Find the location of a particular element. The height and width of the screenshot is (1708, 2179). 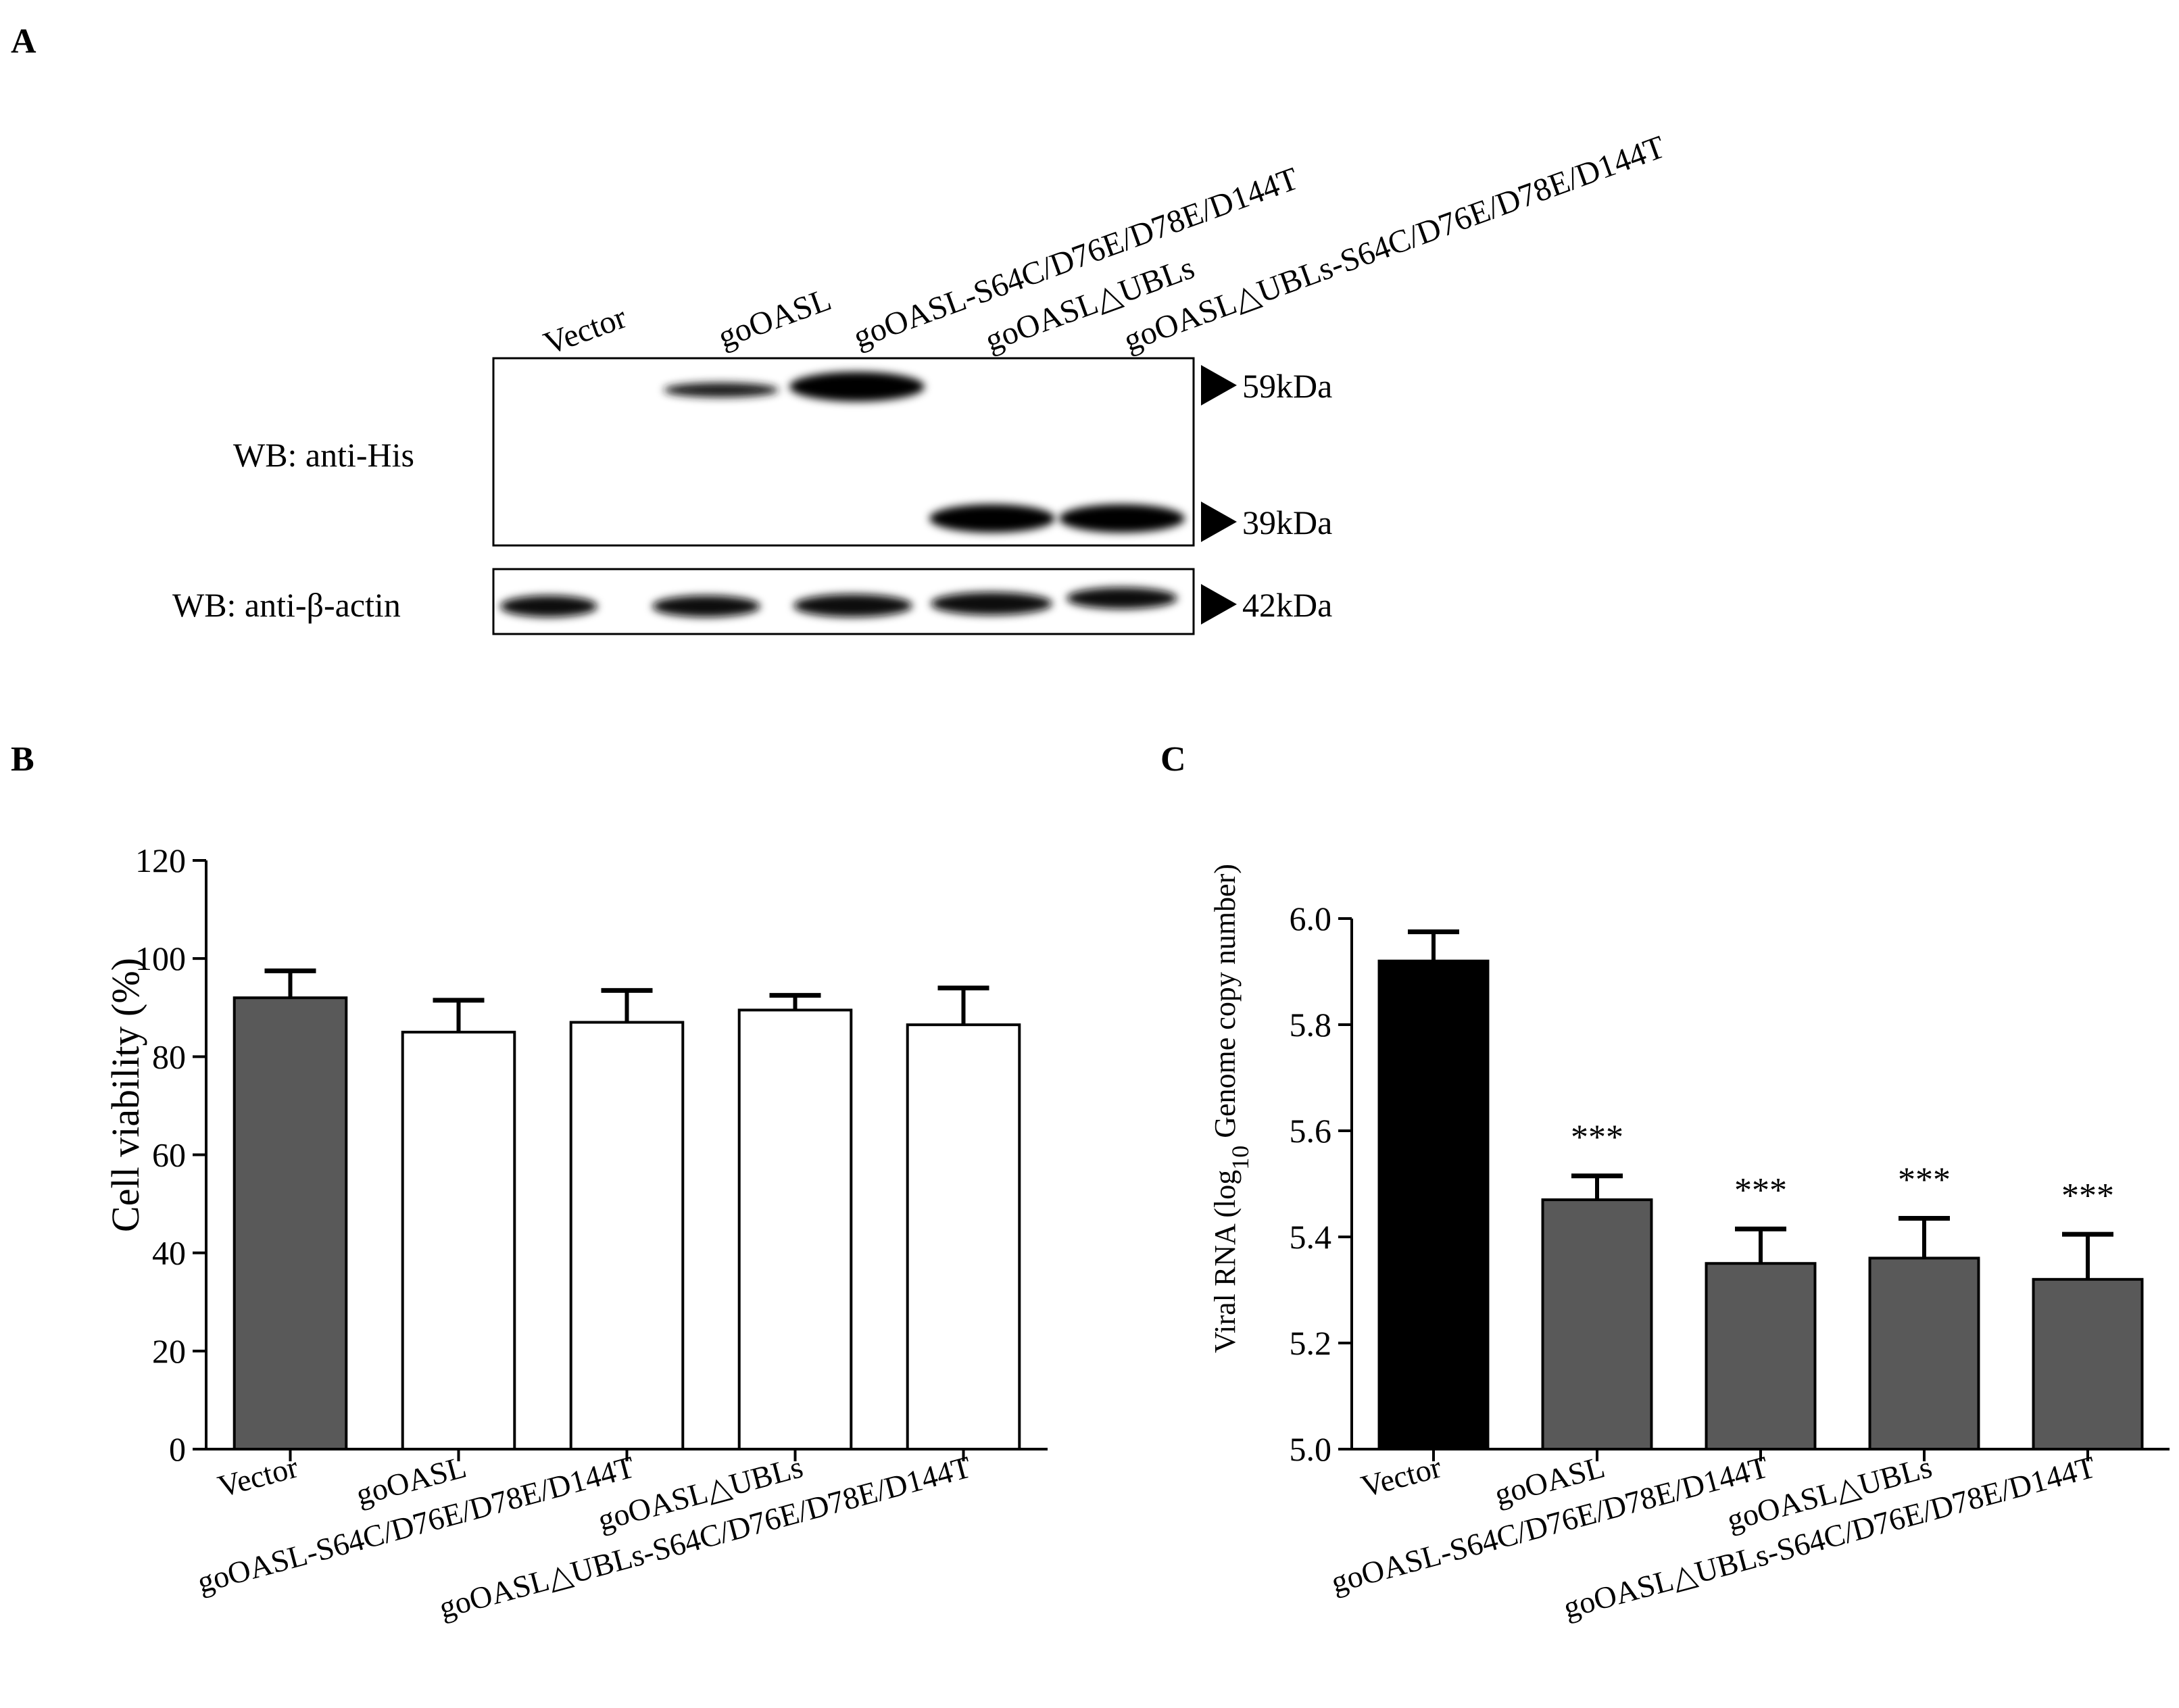

marker-39kda-label: 39kDa is located at coordinates (1287, 522).